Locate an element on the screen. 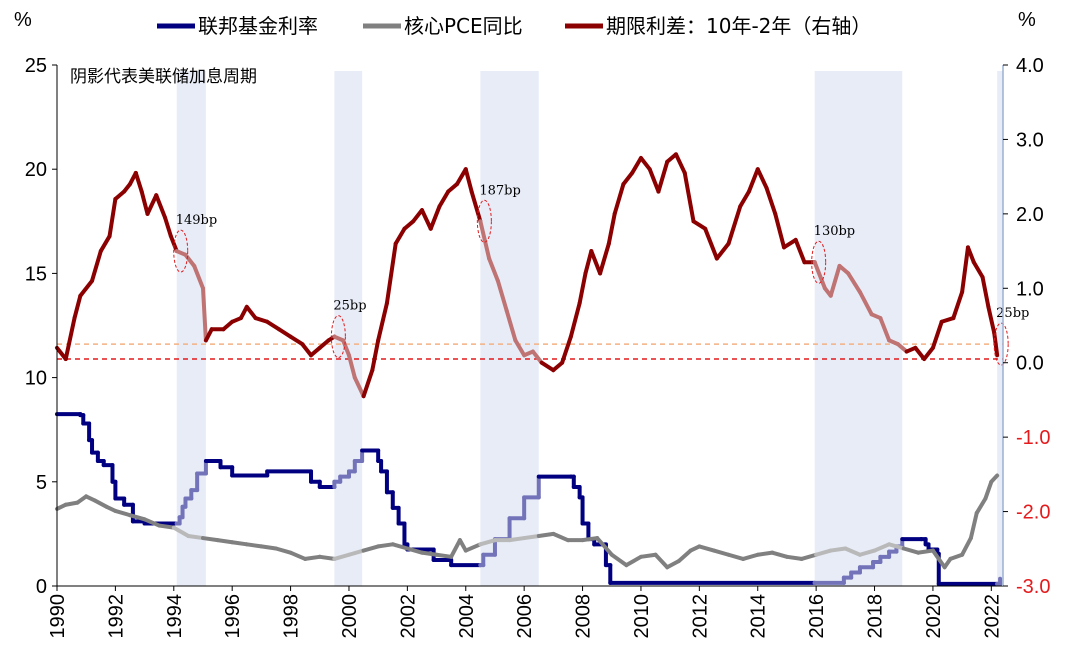 This screenshot has width=1080, height=663. right-tick-label: 4.0 is located at coordinates (1030, 66).